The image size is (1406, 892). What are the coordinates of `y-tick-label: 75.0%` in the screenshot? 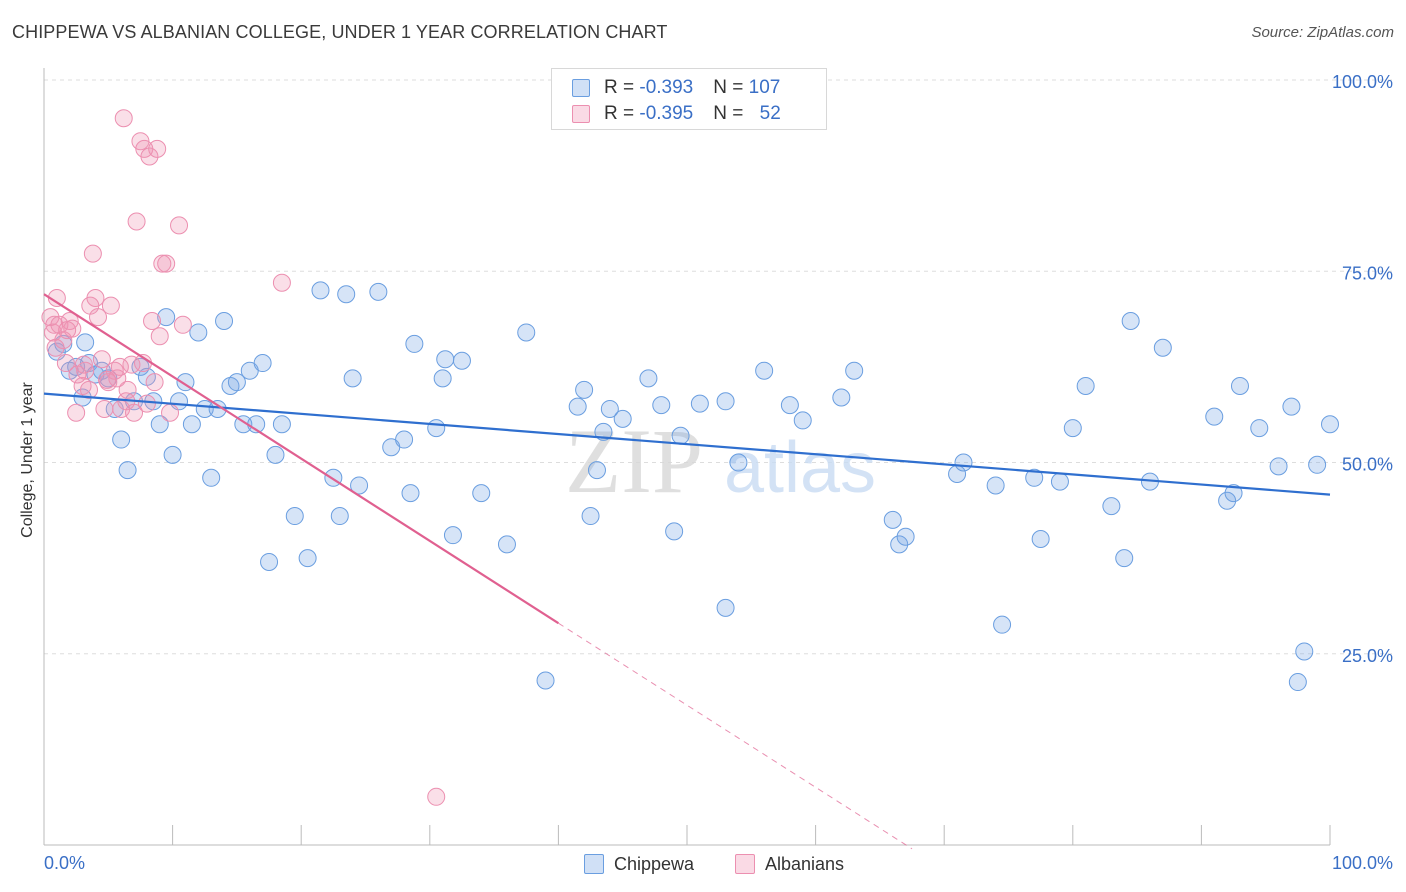 It's located at (1367, 273).